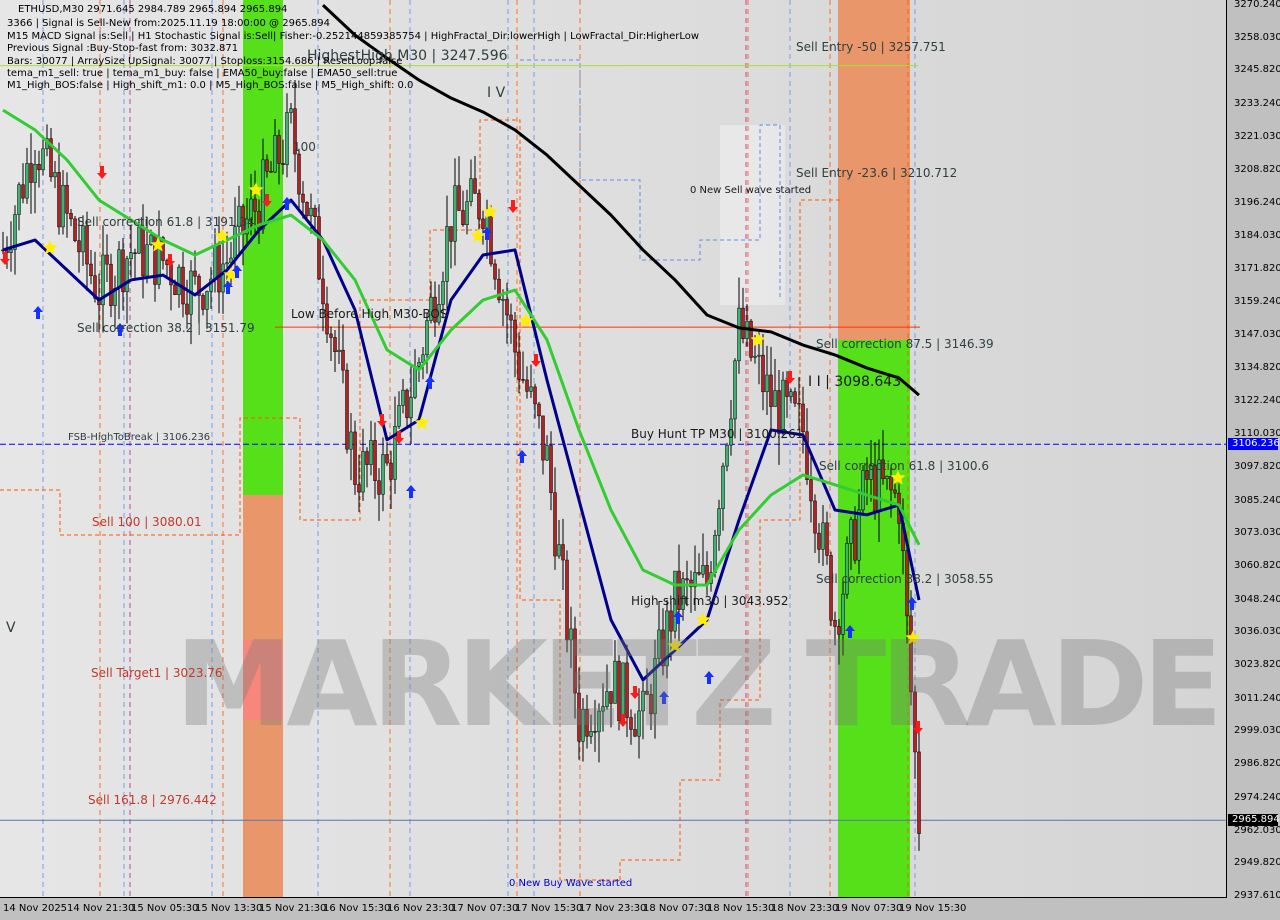  I want to click on y-tick-label: 3208.820, so click(1257, 169).